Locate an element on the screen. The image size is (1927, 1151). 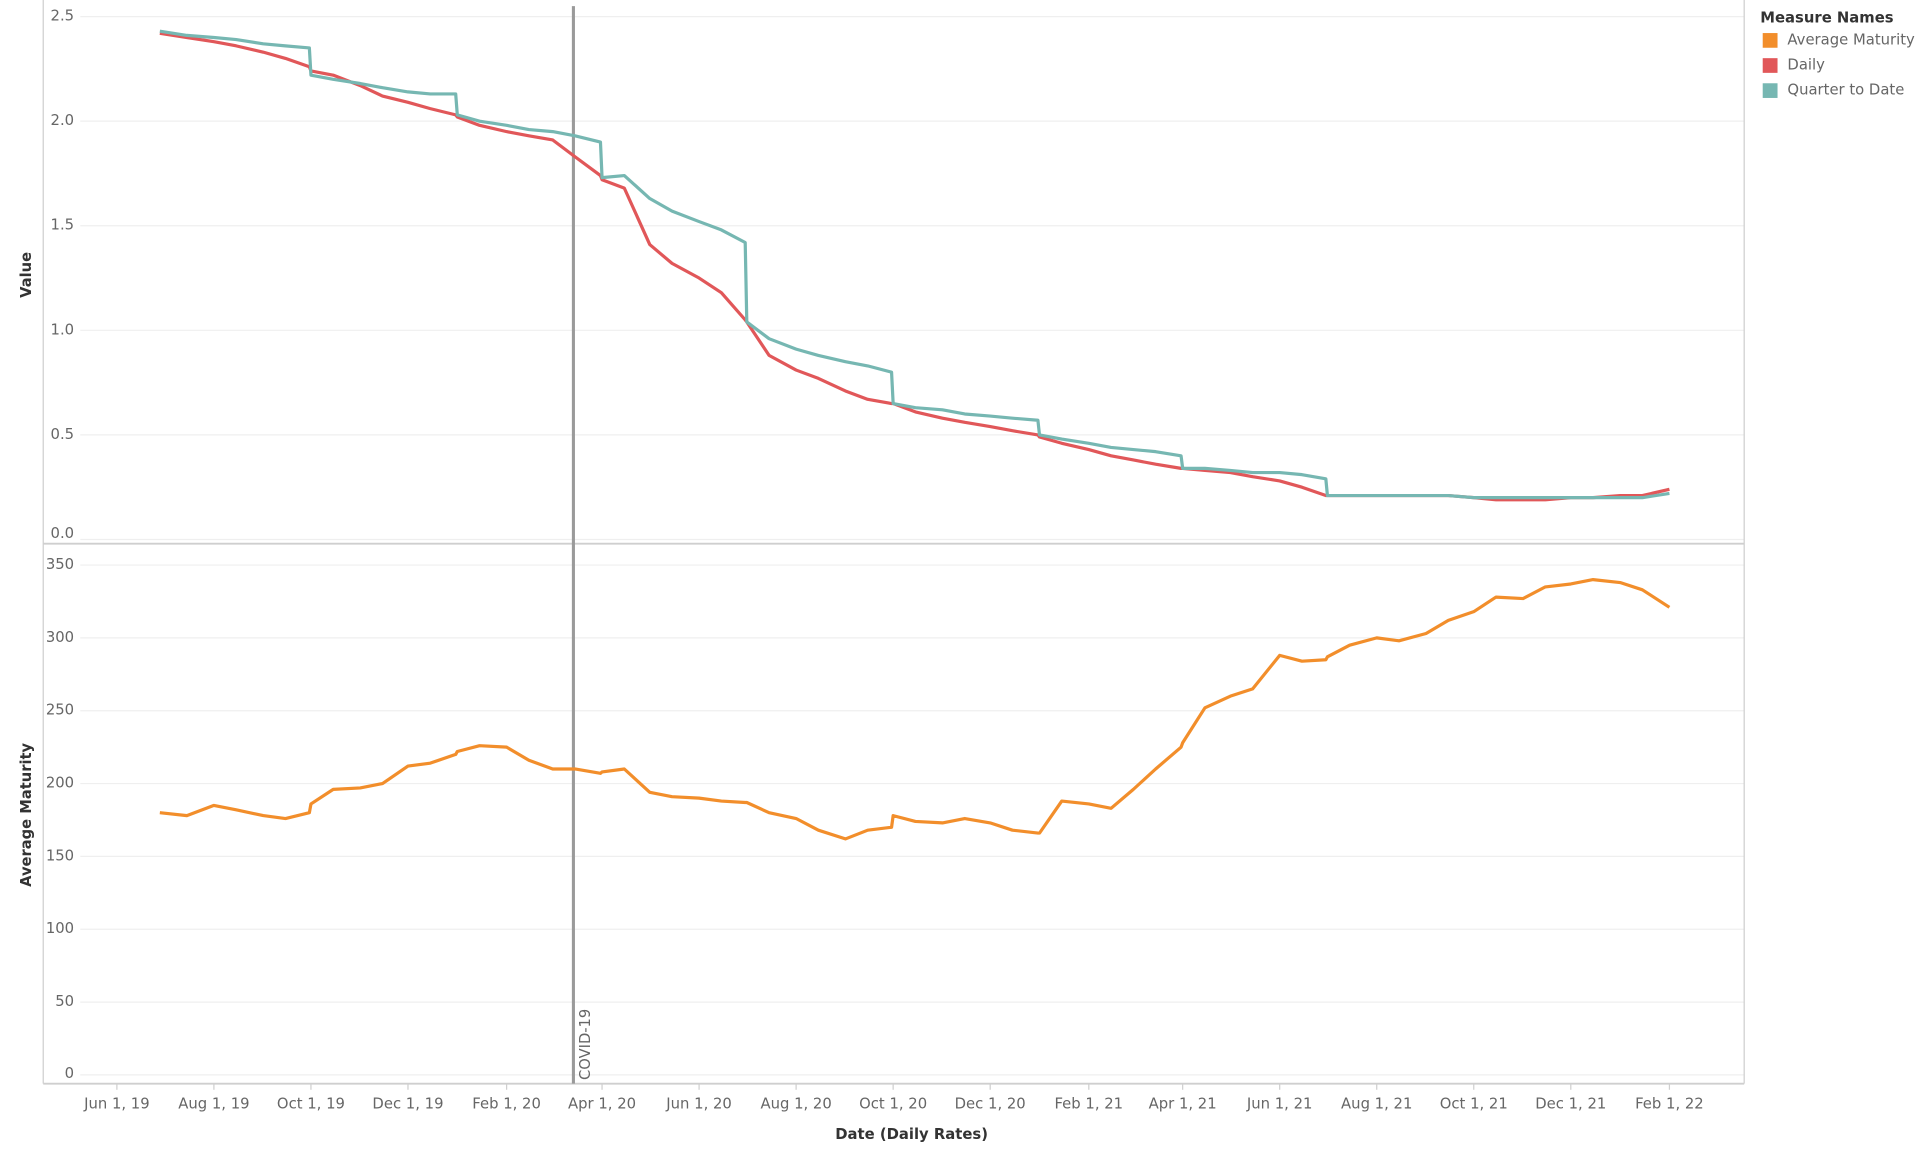
x-tick-label: Dec 1, 20 is located at coordinates (990, 1104).